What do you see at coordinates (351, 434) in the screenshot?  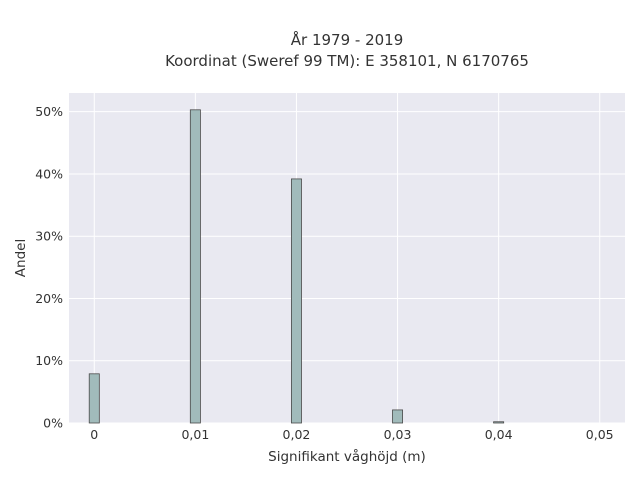 I see `x-axis-ticks: 0 0,01 0,02 0,03 0,04 0,05` at bounding box center [351, 434].